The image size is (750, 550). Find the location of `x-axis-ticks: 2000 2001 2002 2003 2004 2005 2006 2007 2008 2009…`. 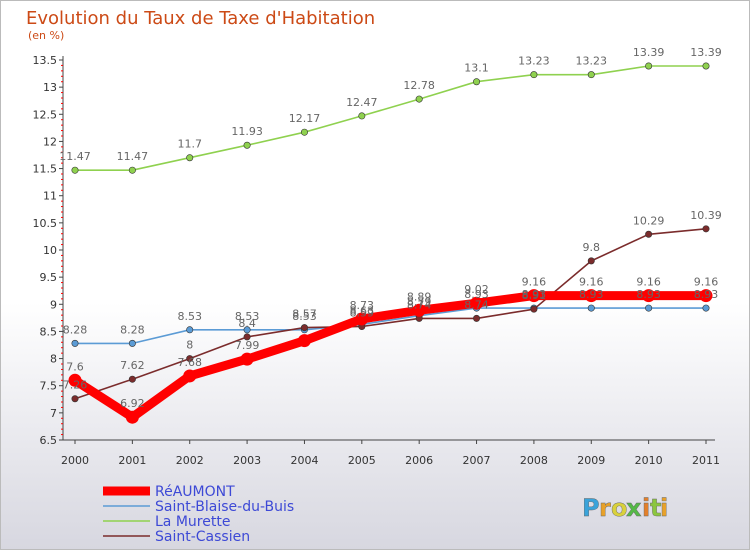

x-axis-ticks: 2000 2001 2002 2003 2004 2005 2006 2007 2008 2009… is located at coordinates (390, 453).